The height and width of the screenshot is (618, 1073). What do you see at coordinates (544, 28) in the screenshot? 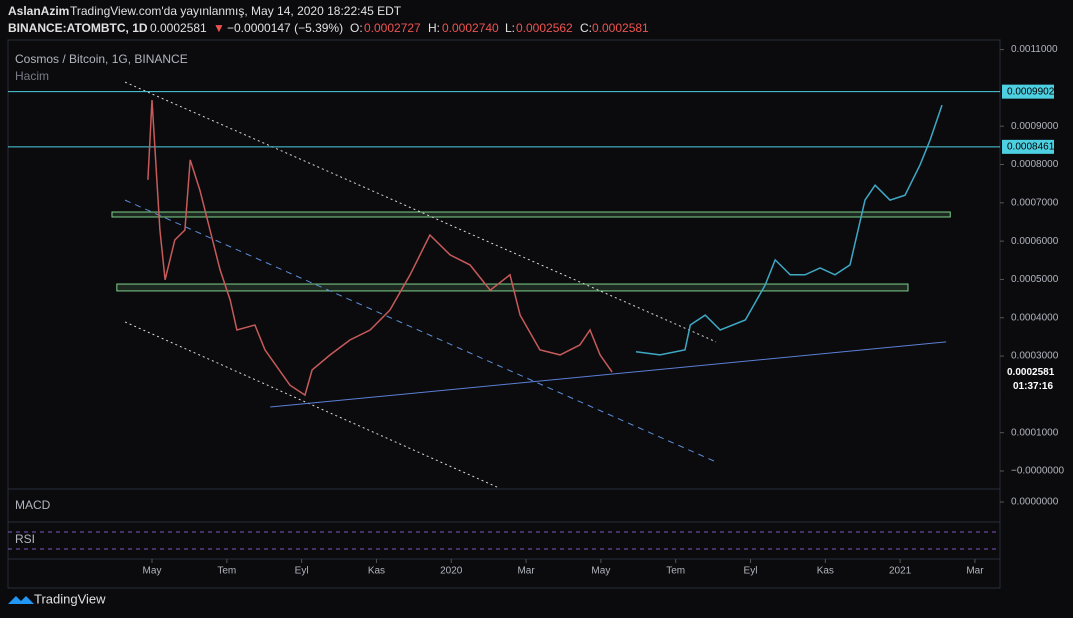
I see `l: 0.0002562` at bounding box center [544, 28].